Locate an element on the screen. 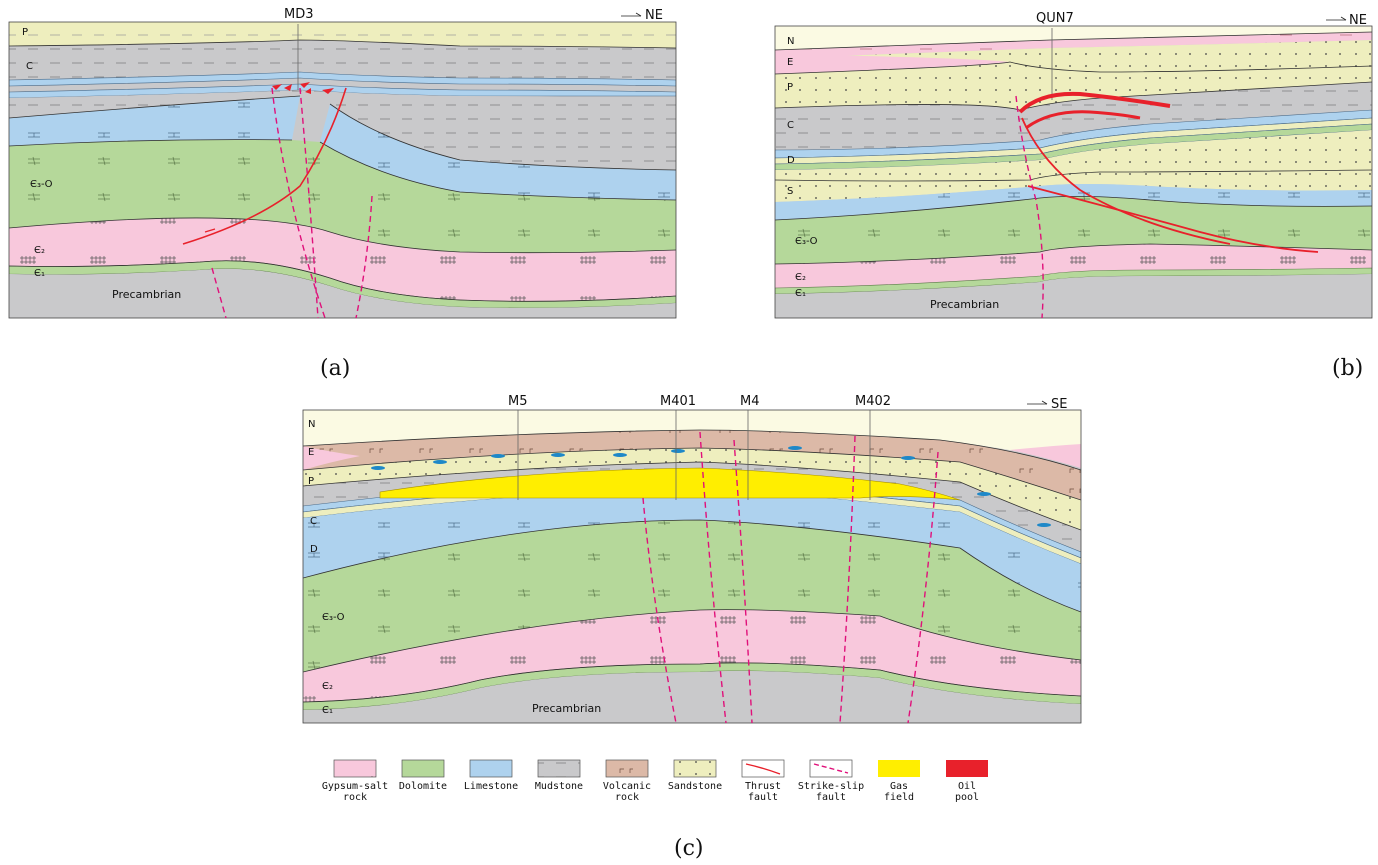  legend-label: Sandstone is located at coordinates (695, 786).